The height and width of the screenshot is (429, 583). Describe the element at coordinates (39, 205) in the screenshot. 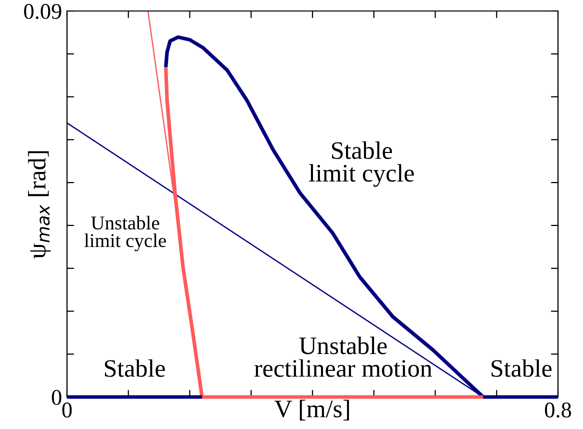

I see `y-axis-title: ψ$_{max}$ [rad]` at that location.